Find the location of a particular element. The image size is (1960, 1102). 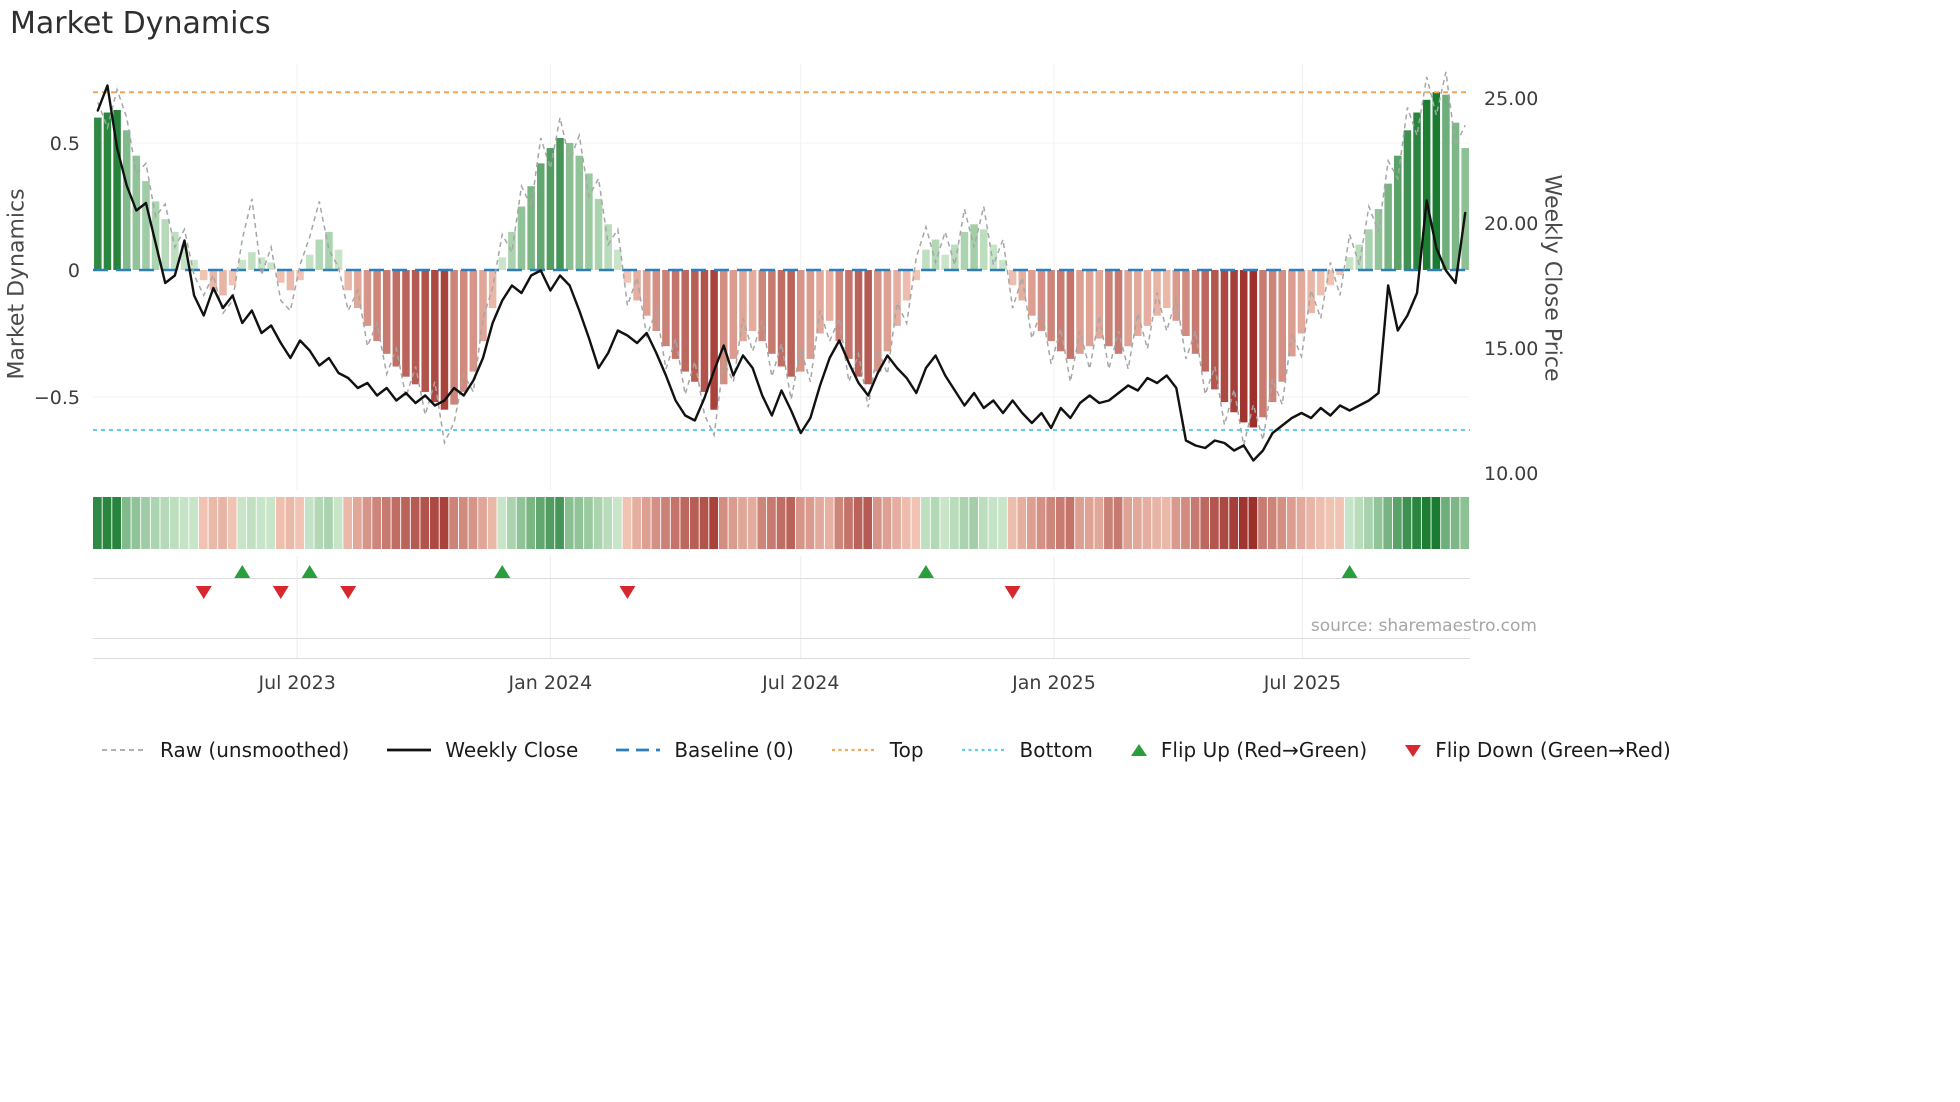

y-tick-label-right: 15.00 is located at coordinates (1511, 349).